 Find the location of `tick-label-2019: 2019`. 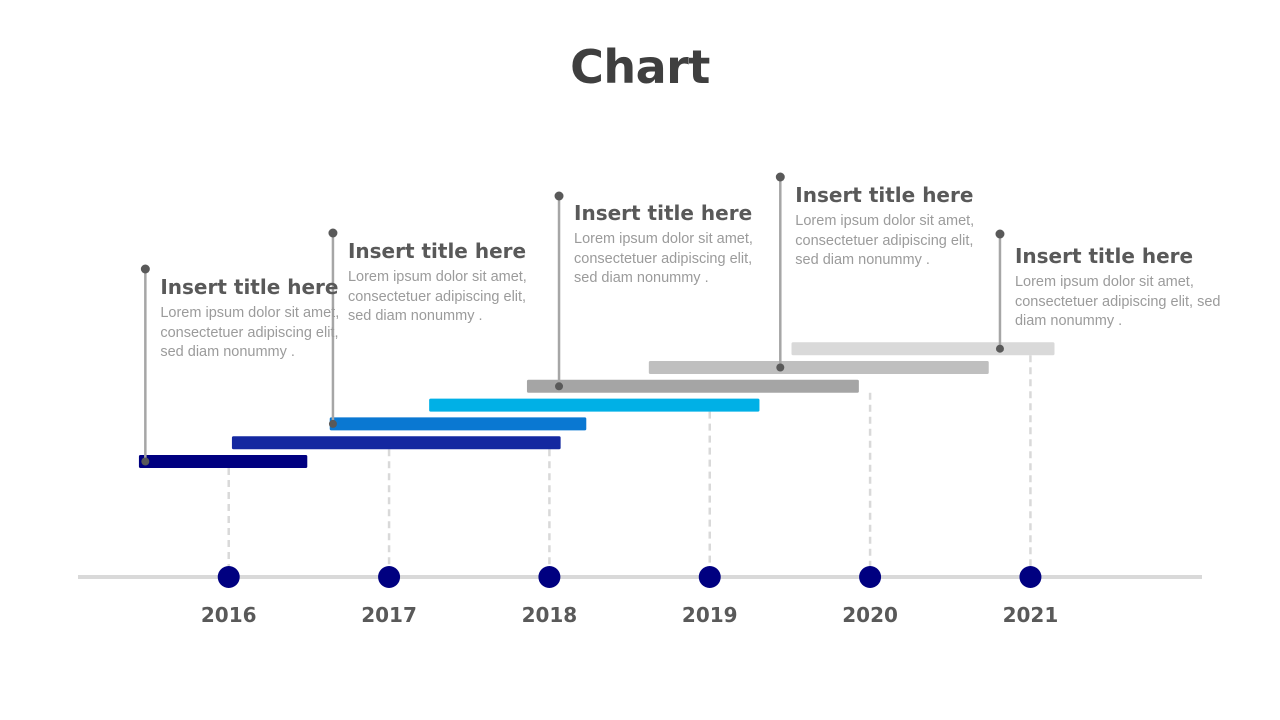

tick-label-2019: 2019 is located at coordinates (710, 615).